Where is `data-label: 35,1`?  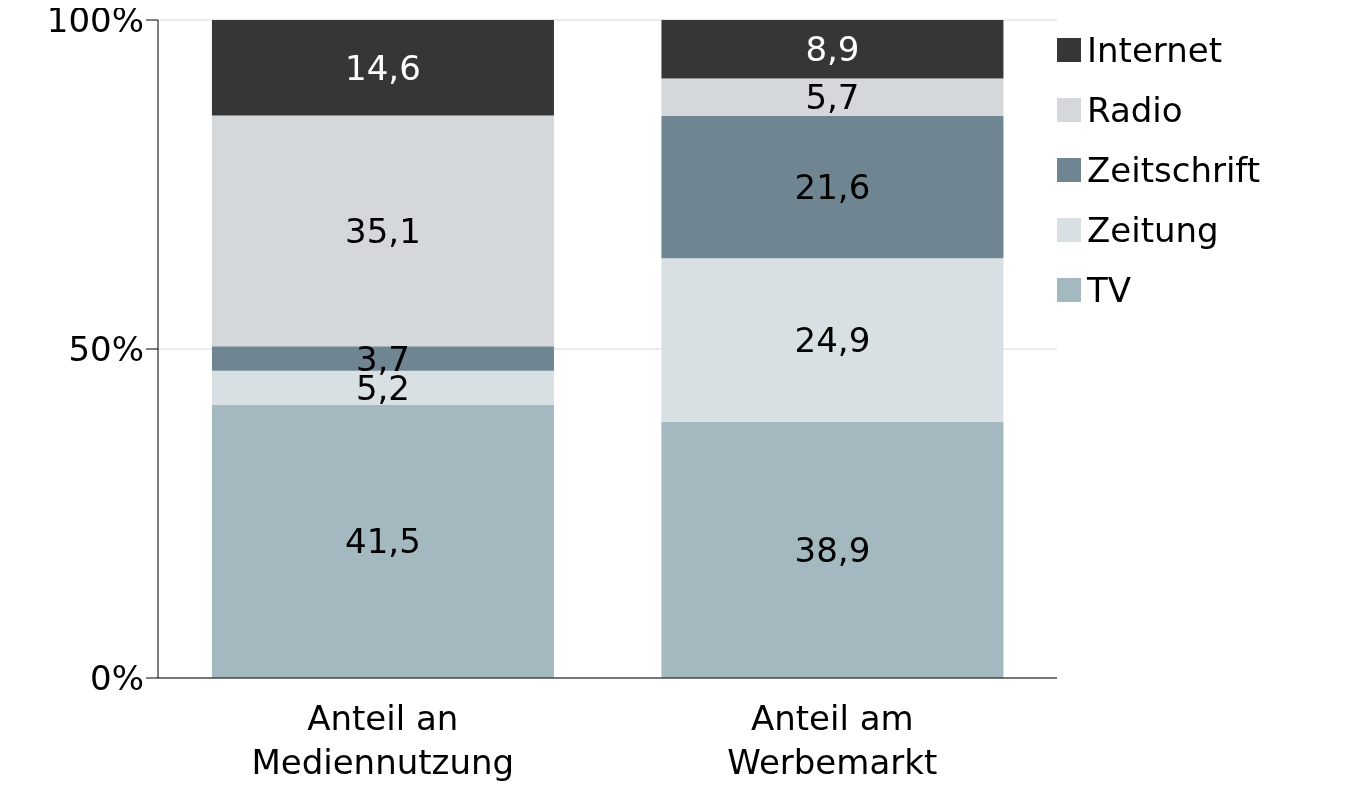
data-label: 35,1 is located at coordinates (383, 230).